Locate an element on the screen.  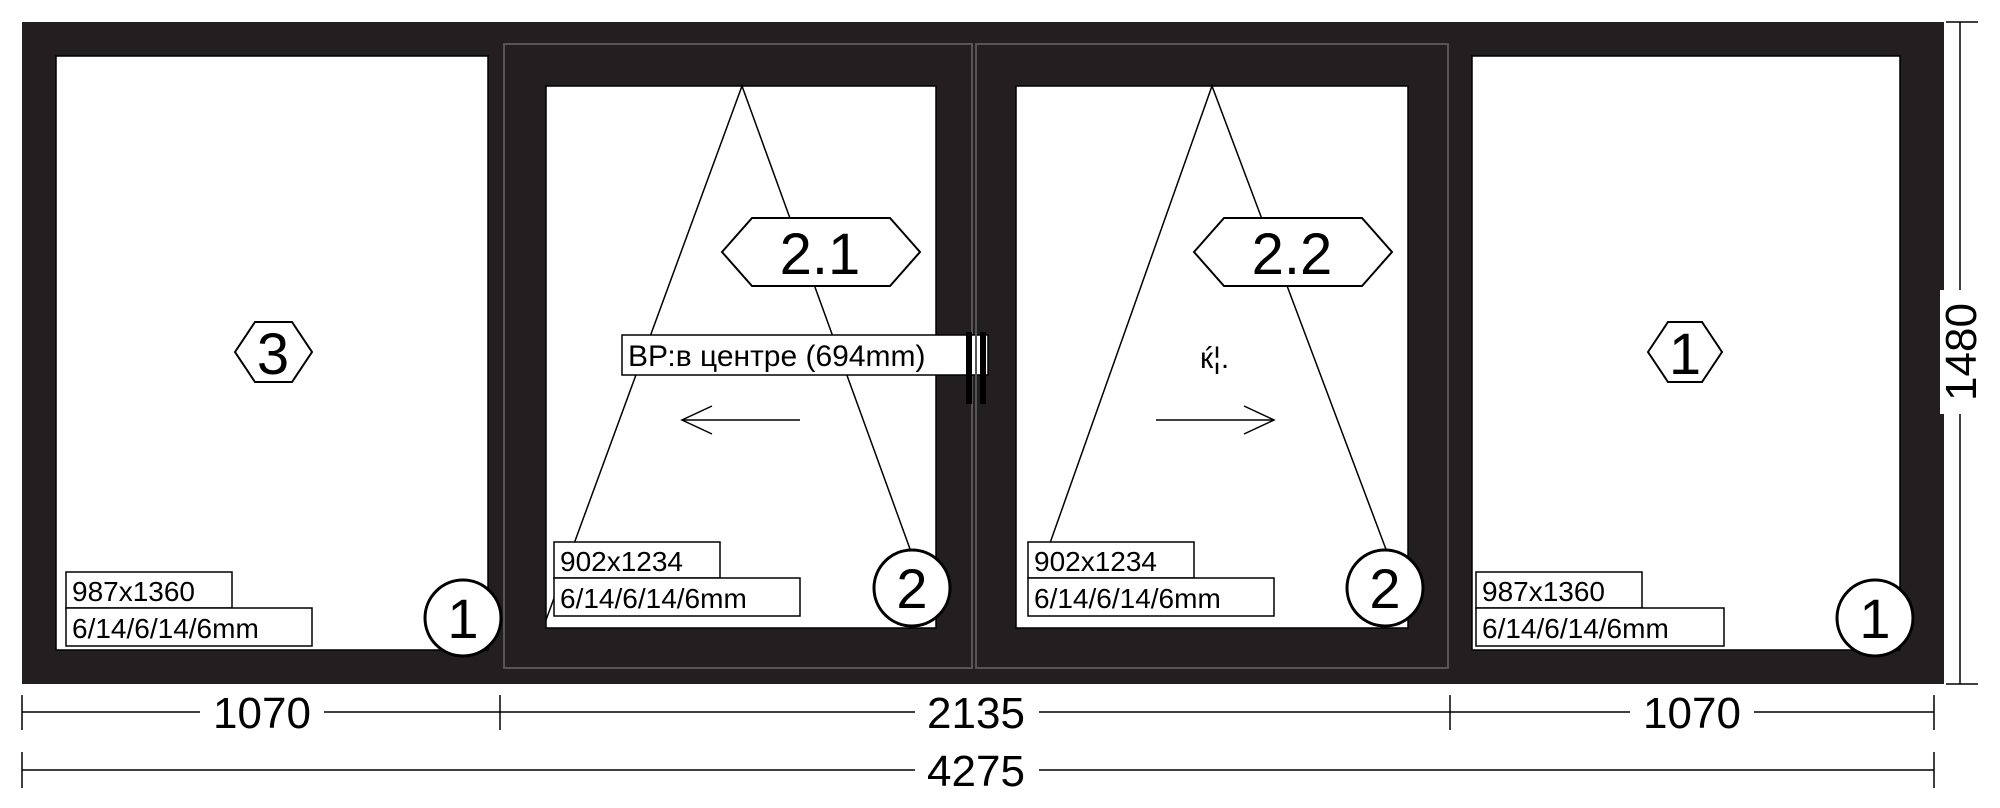
circle-badge-right is located at coordinates (1875, 618).